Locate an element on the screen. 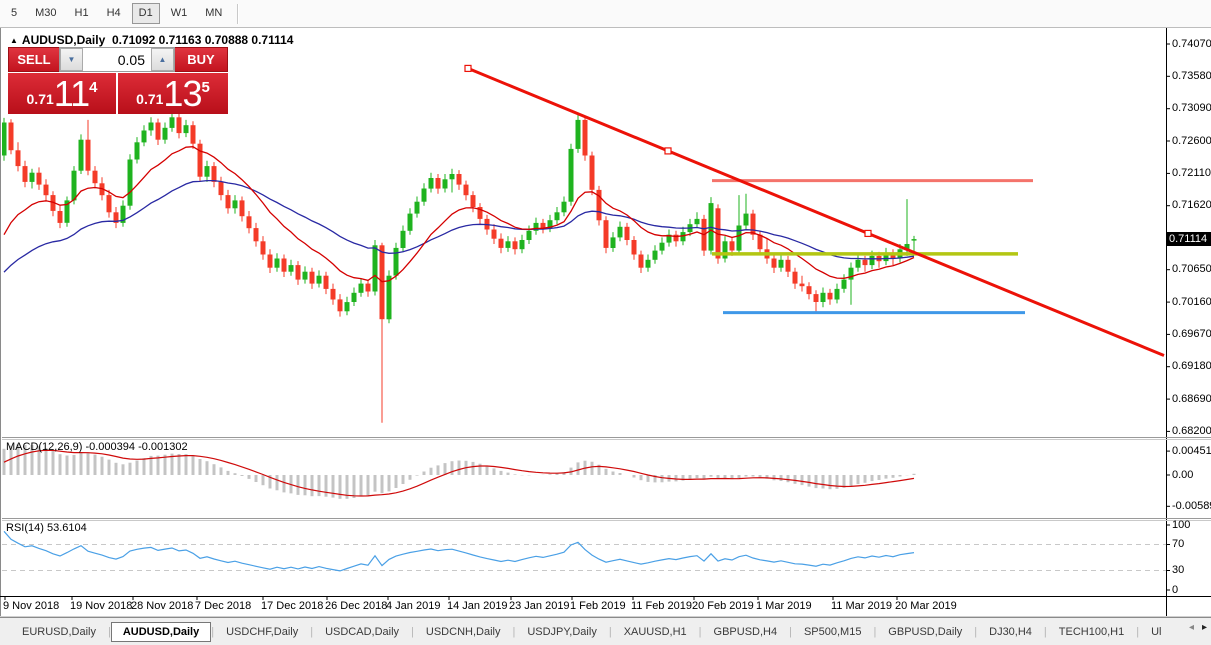 The height and width of the screenshot is (645, 1211). price-axis-label: 0.72110 is located at coordinates (1191, 173).